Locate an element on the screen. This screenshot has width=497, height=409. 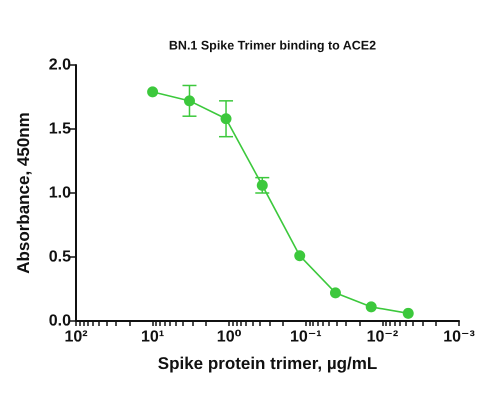
x-tick-label: 10¹ is located at coordinates (152, 337).